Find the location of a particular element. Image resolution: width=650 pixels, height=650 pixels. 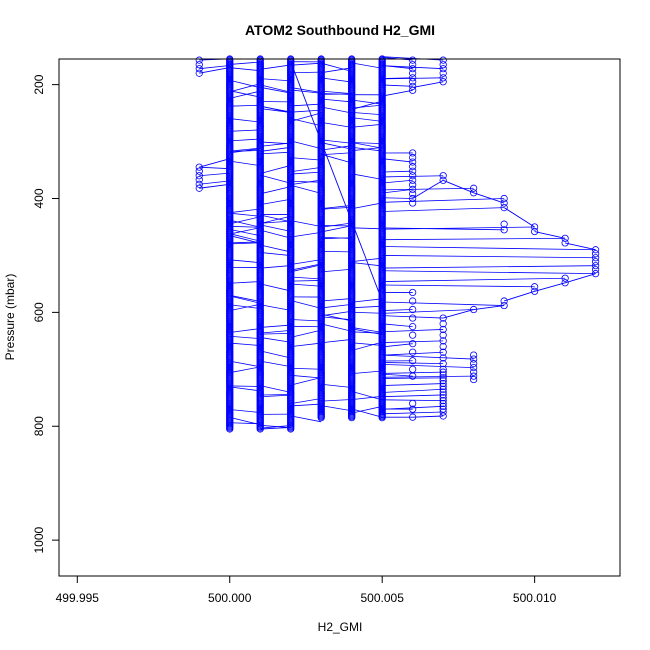

y-tick-label: 200 is located at coordinates (39, 84).